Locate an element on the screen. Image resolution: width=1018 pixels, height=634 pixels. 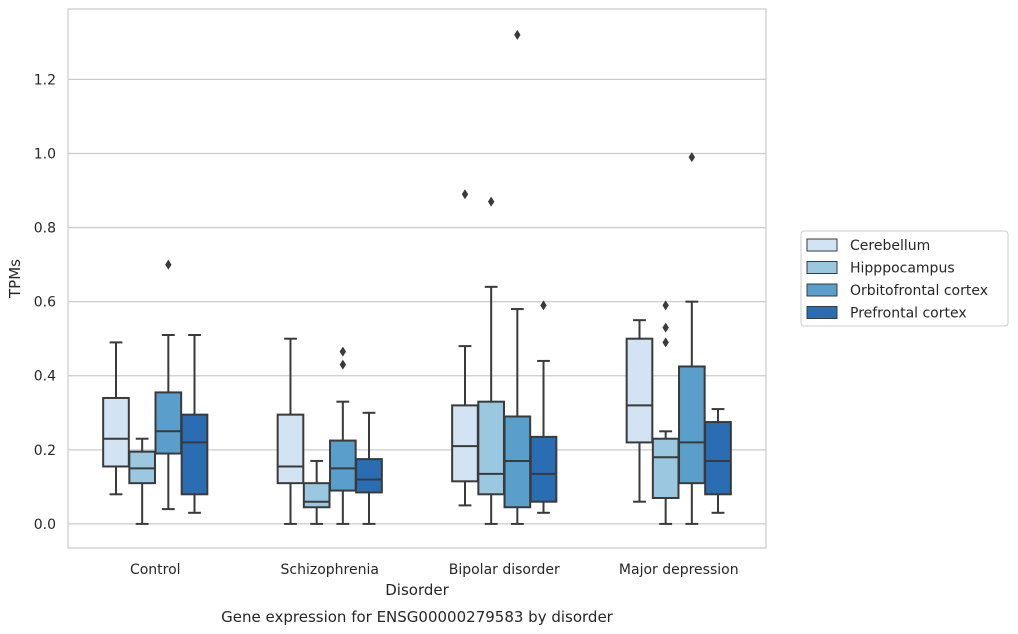
legend-label: Hipppocampus is located at coordinates (902, 269).